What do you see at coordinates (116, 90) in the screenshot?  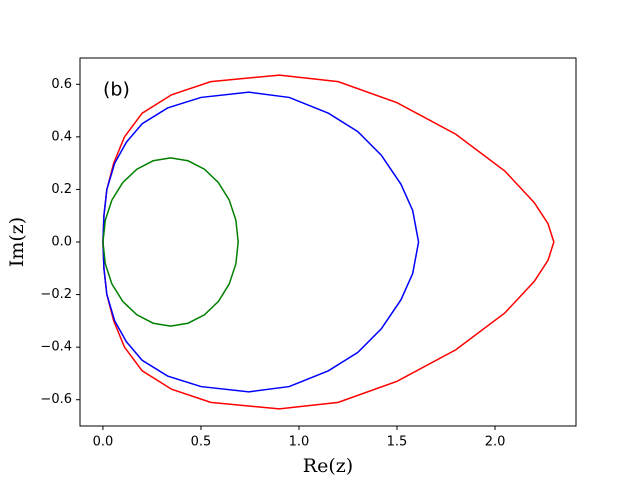 I see `annotation: (b)` at bounding box center [116, 90].